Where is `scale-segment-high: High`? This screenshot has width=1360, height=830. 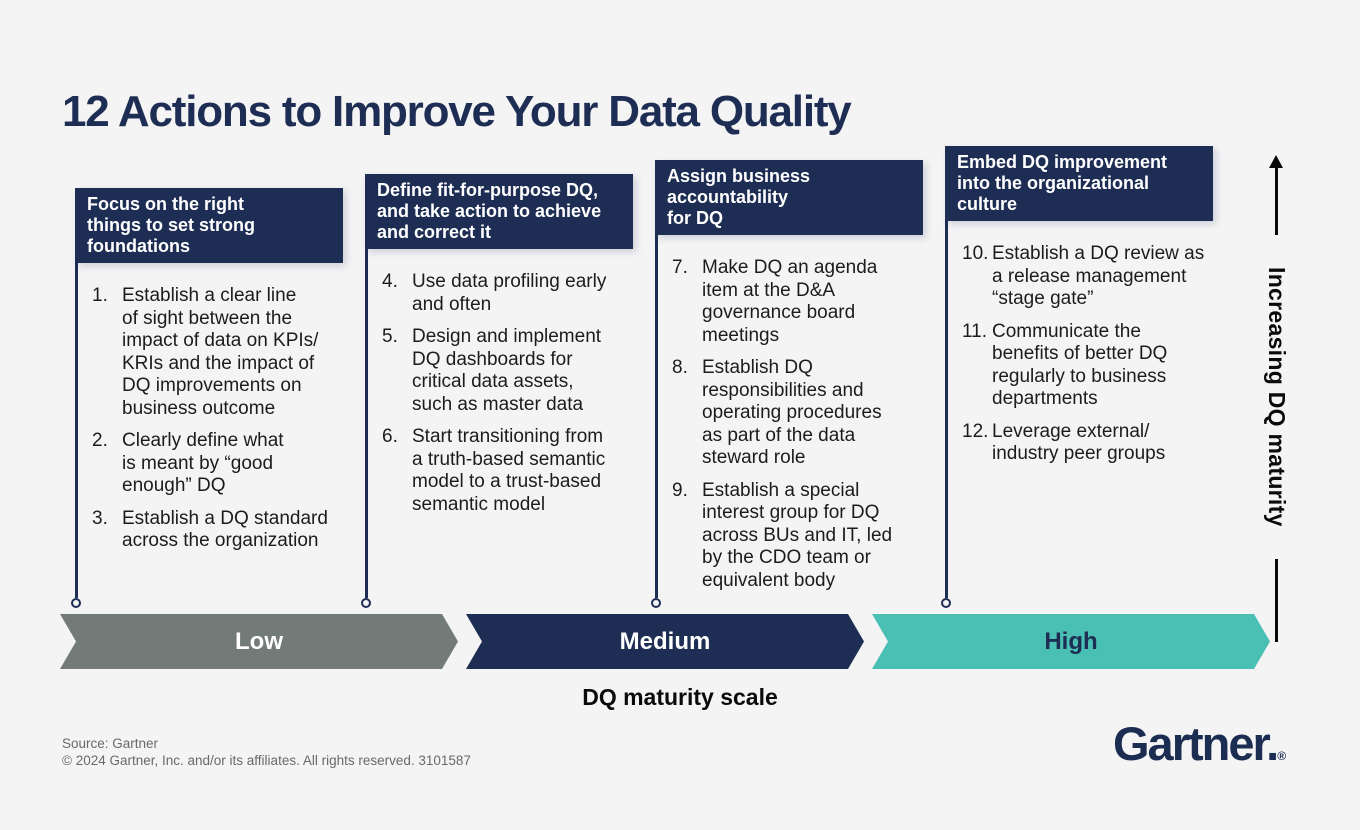 scale-segment-high: High is located at coordinates (1071, 641).